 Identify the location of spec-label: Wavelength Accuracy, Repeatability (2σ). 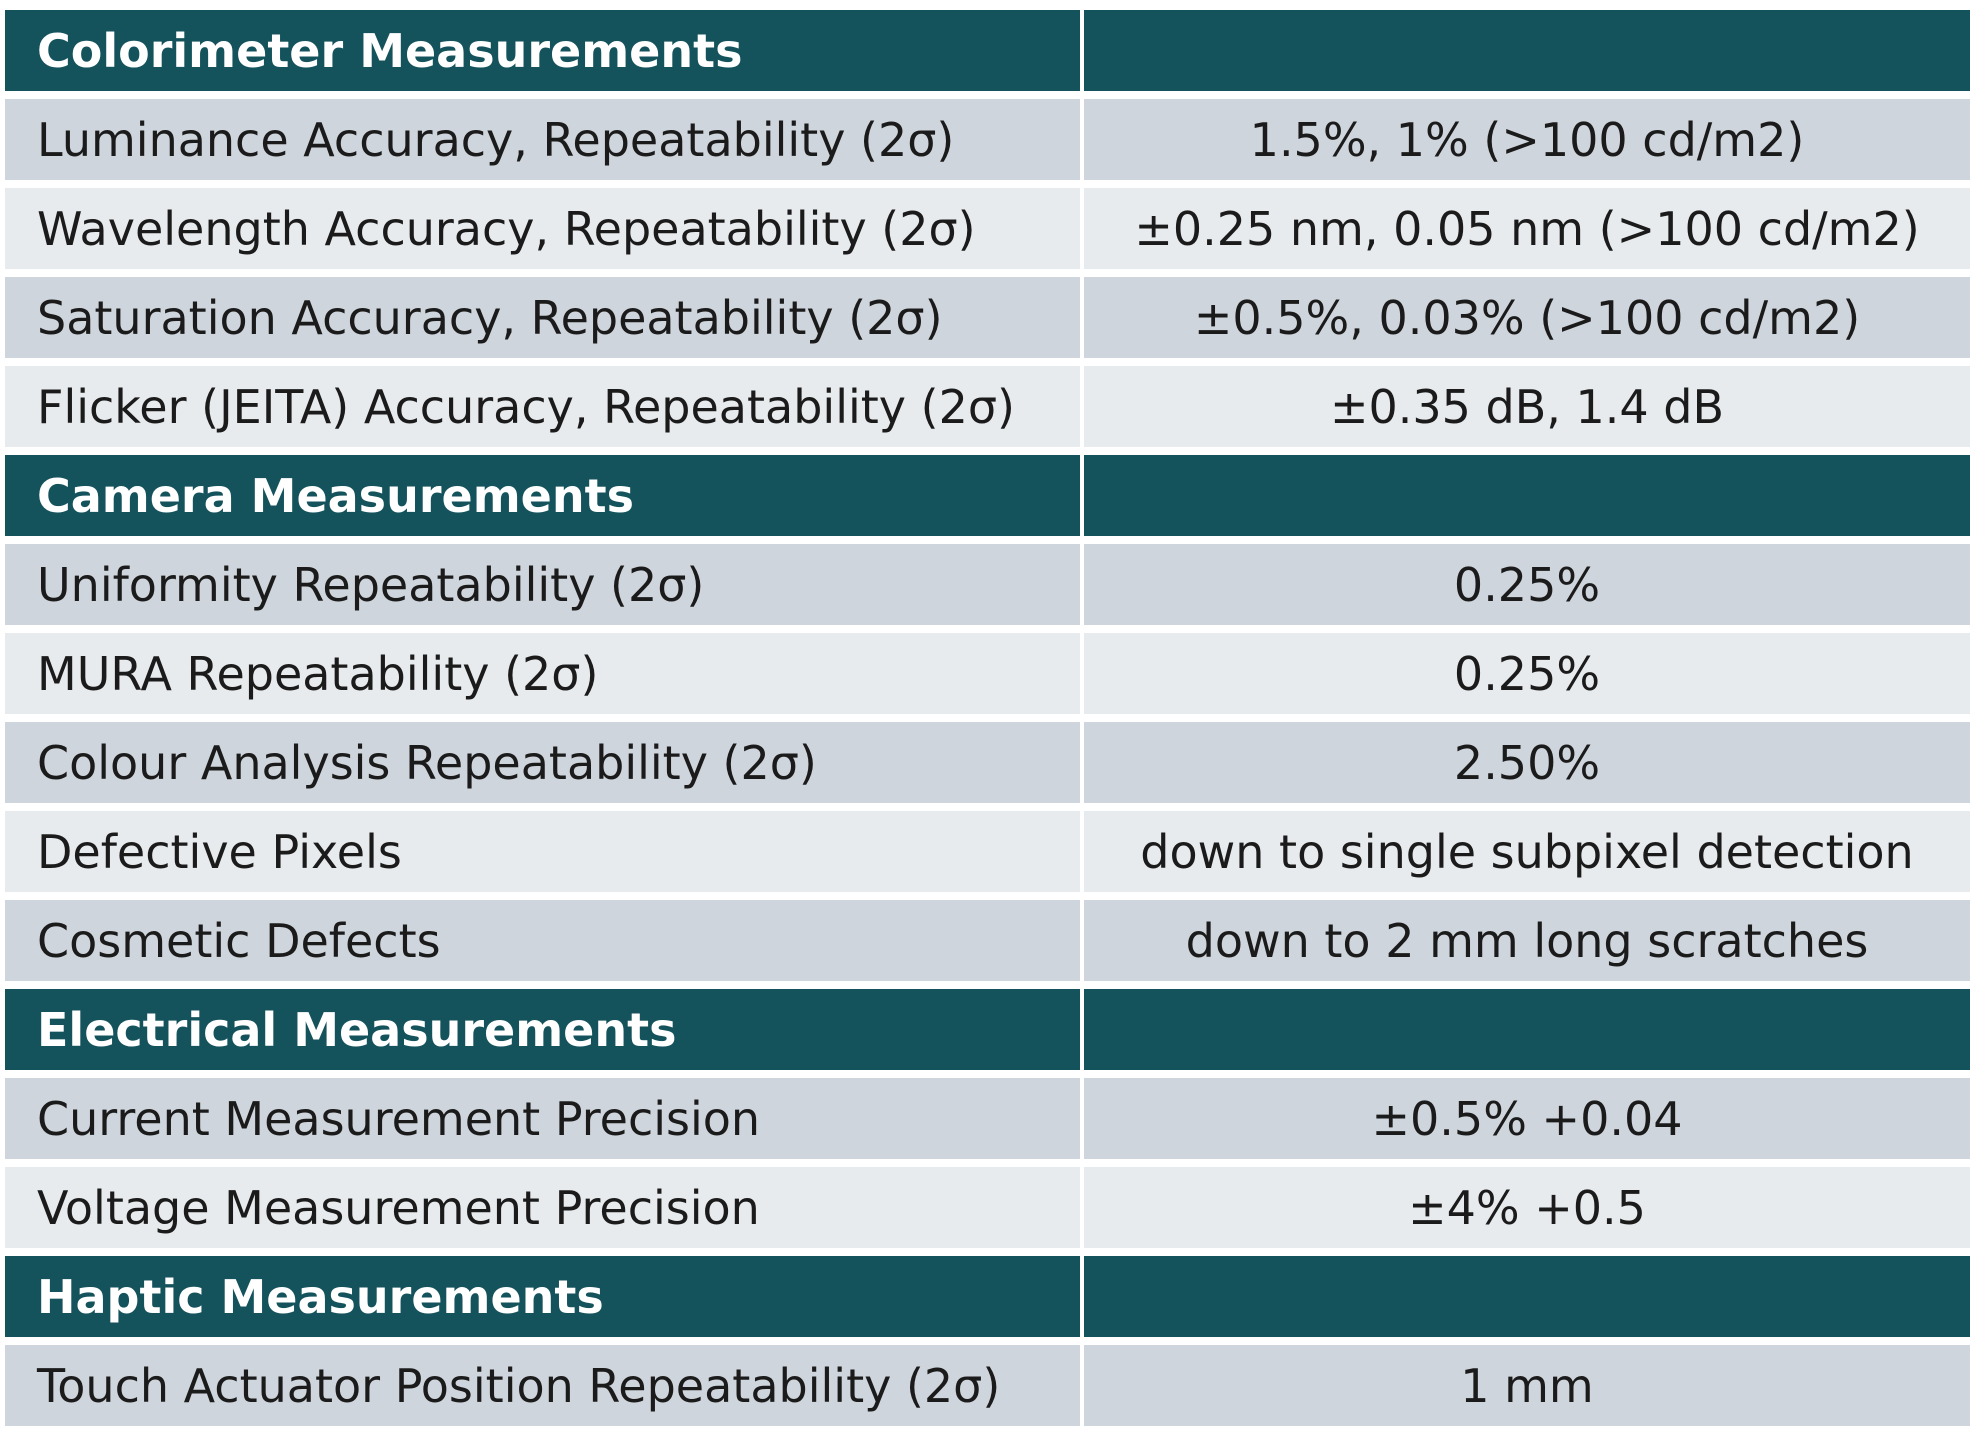
(542, 228).